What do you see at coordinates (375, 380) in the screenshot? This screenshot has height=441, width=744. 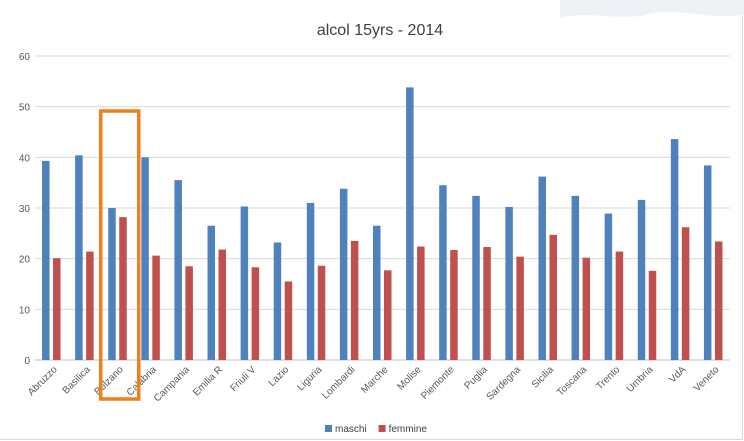 I see `x-tick-label: Marche` at bounding box center [375, 380].